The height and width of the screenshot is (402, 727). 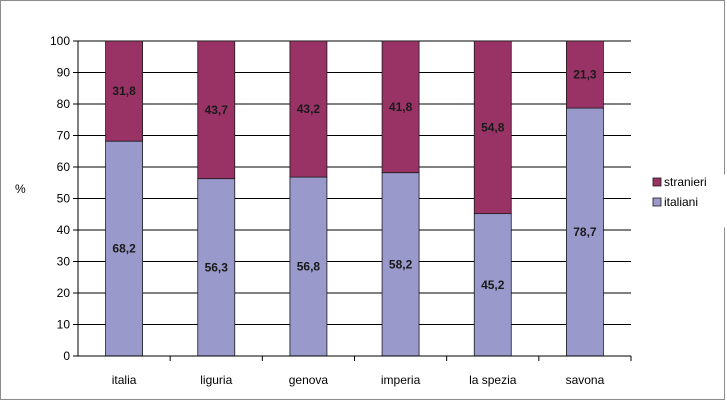 I want to click on y-tick-label-60: 60, so click(x=64, y=167).